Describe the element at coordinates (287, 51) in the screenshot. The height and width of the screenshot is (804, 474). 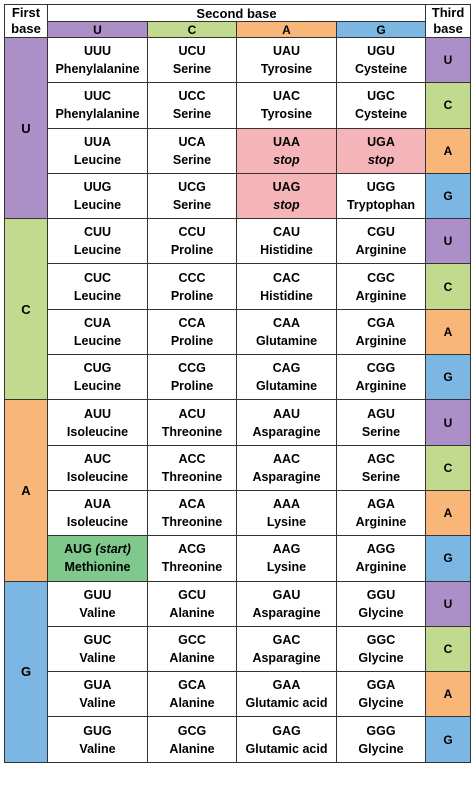
I see `codon-label: UAU` at that location.